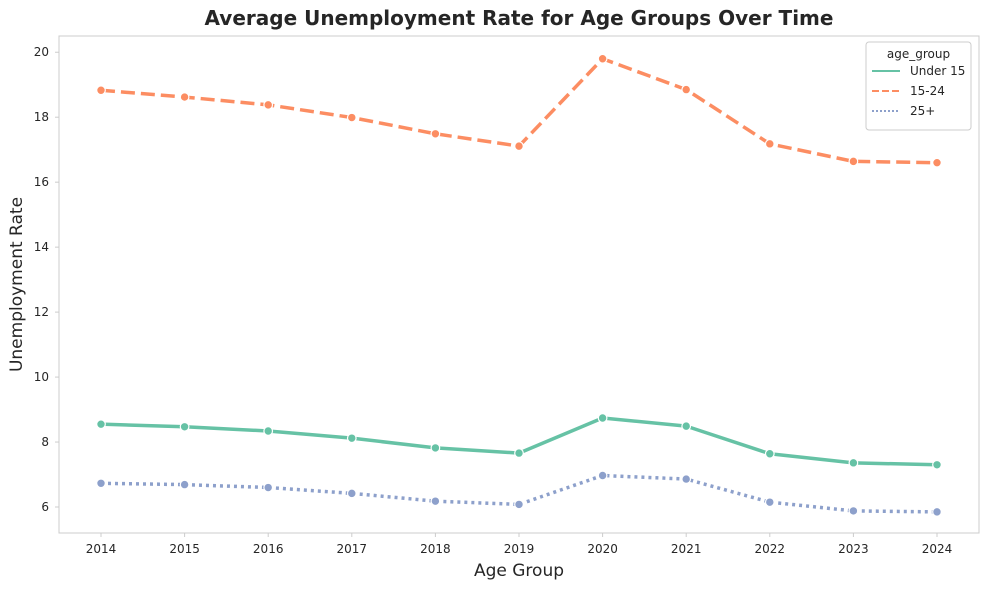  Describe the element at coordinates (352, 549) in the screenshot. I see `x-tick-label: 2017` at that location.